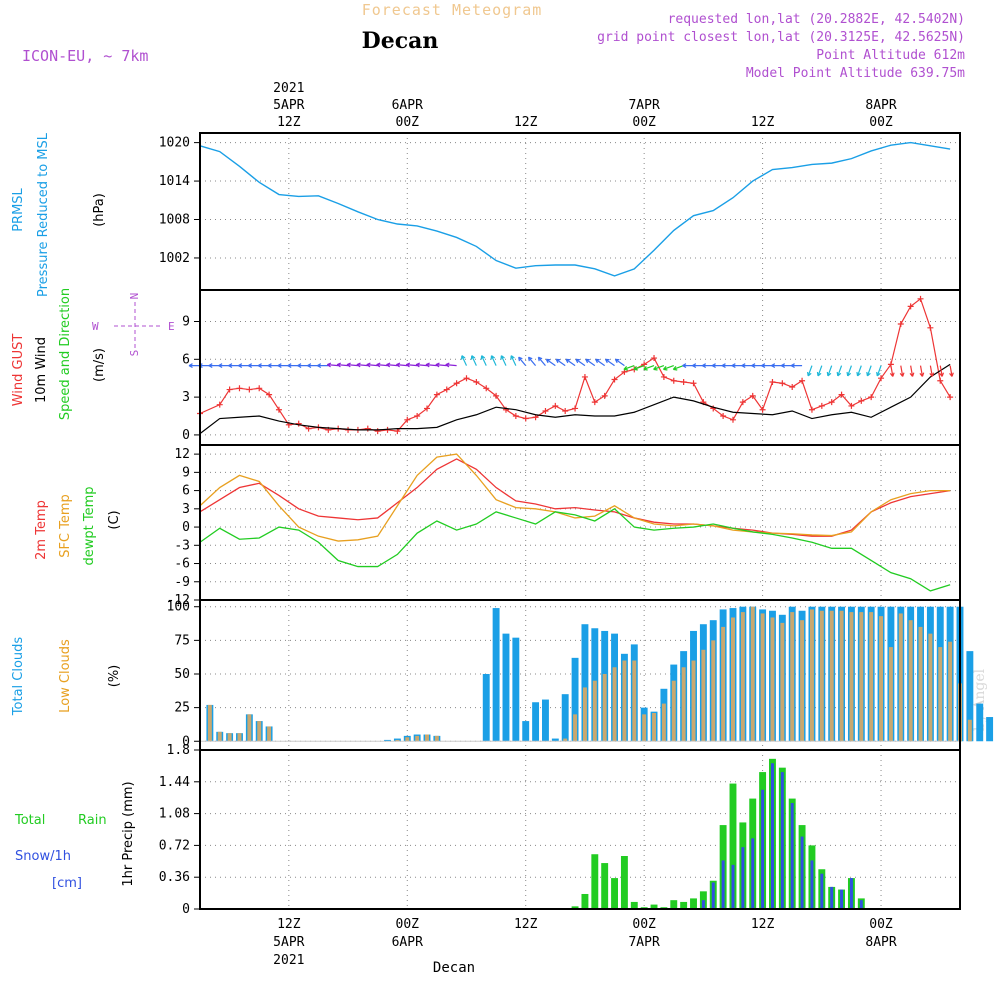 The width and height of the screenshot is (1000, 1000). What do you see at coordinates (186, 509) in the screenshot?
I see `ytick-label-2-5: 3` at bounding box center [186, 509].